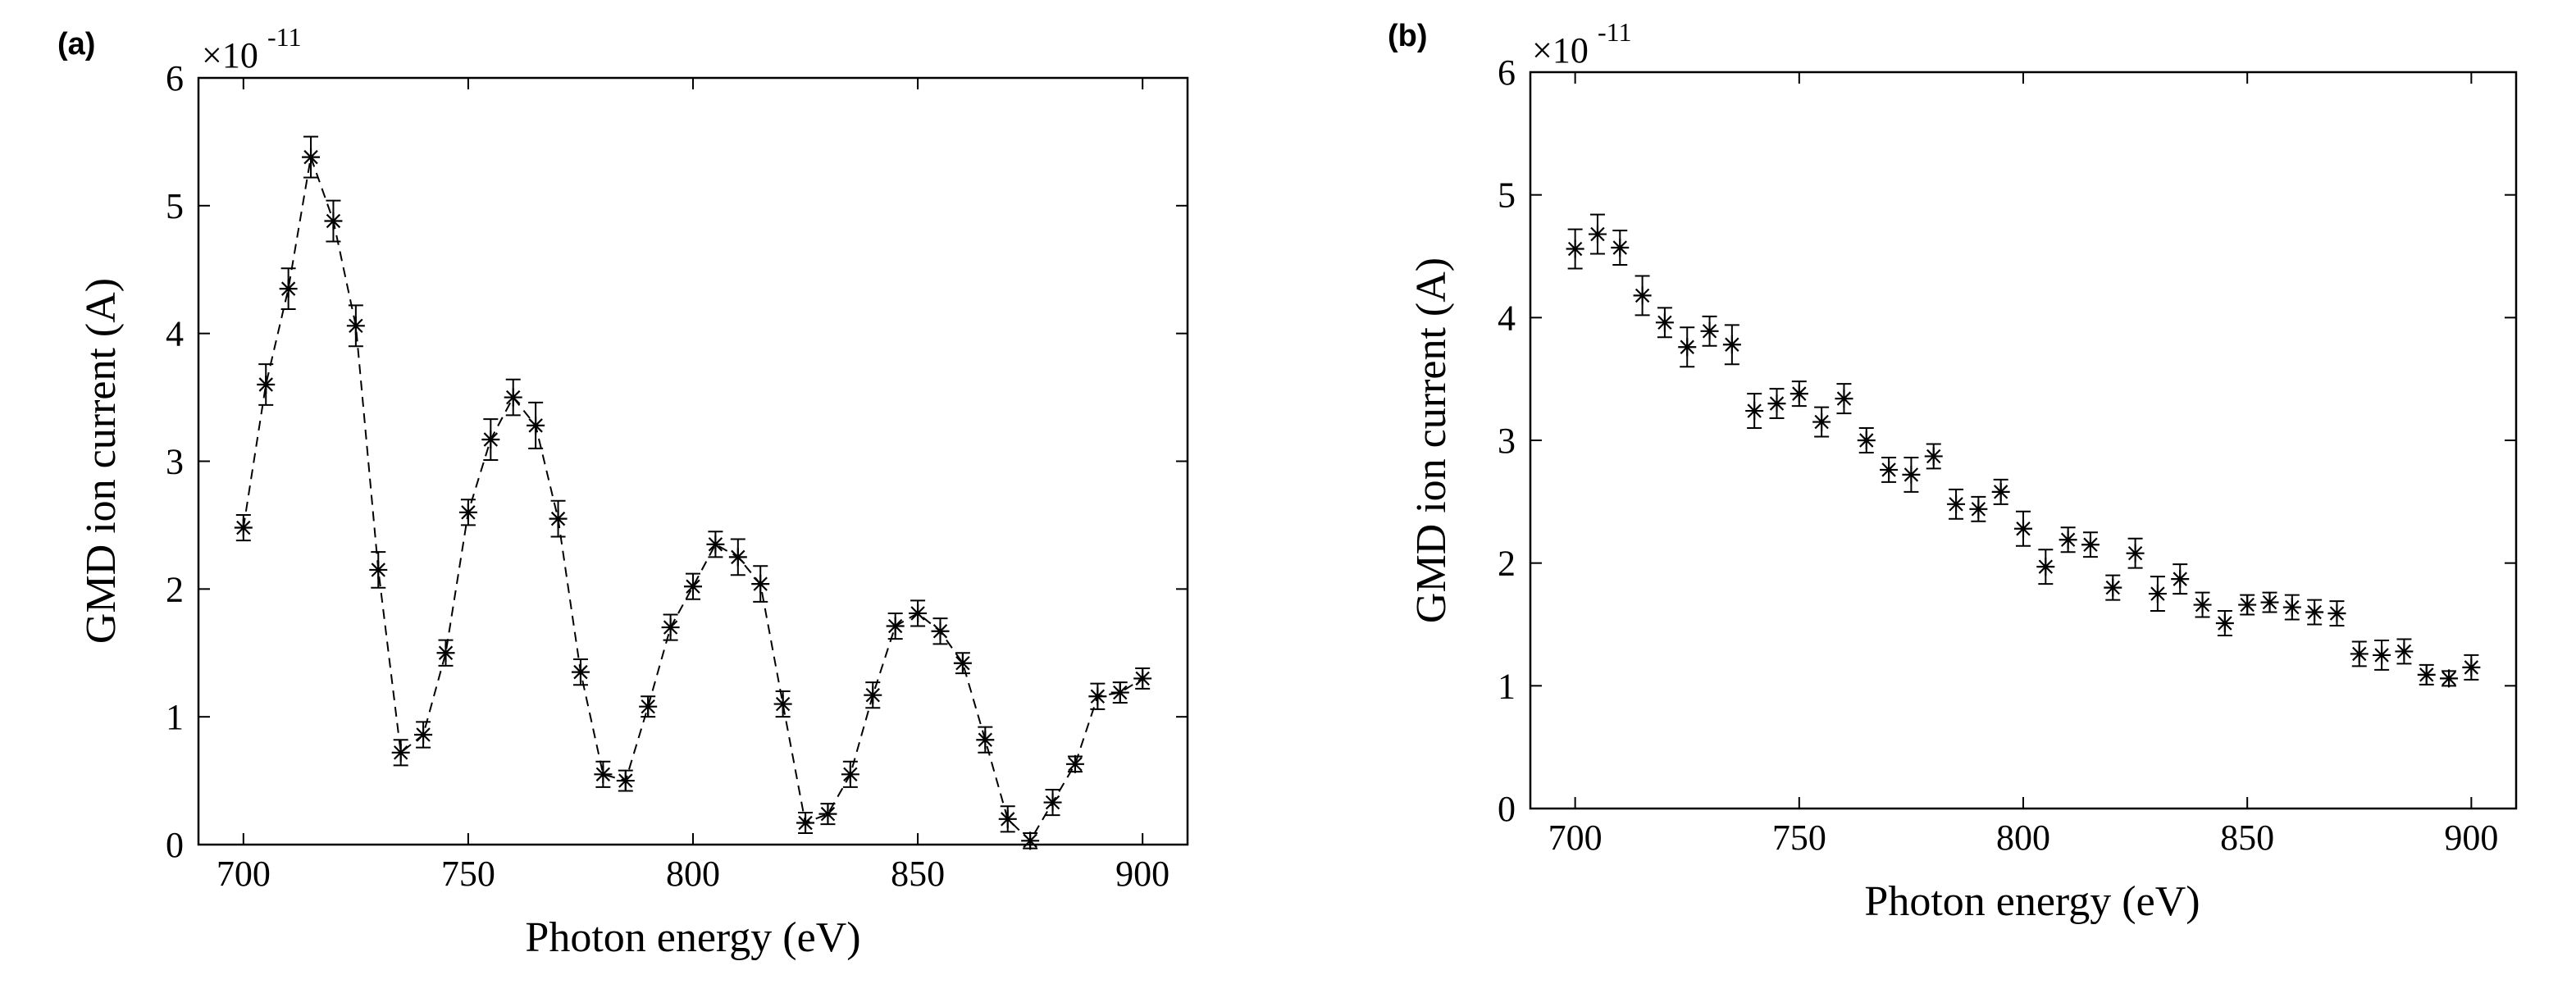 Image resolution: width=2576 pixels, height=984 pixels. What do you see at coordinates (2471, 838) in the screenshot?
I see `x-tick-label: 900` at bounding box center [2471, 838].